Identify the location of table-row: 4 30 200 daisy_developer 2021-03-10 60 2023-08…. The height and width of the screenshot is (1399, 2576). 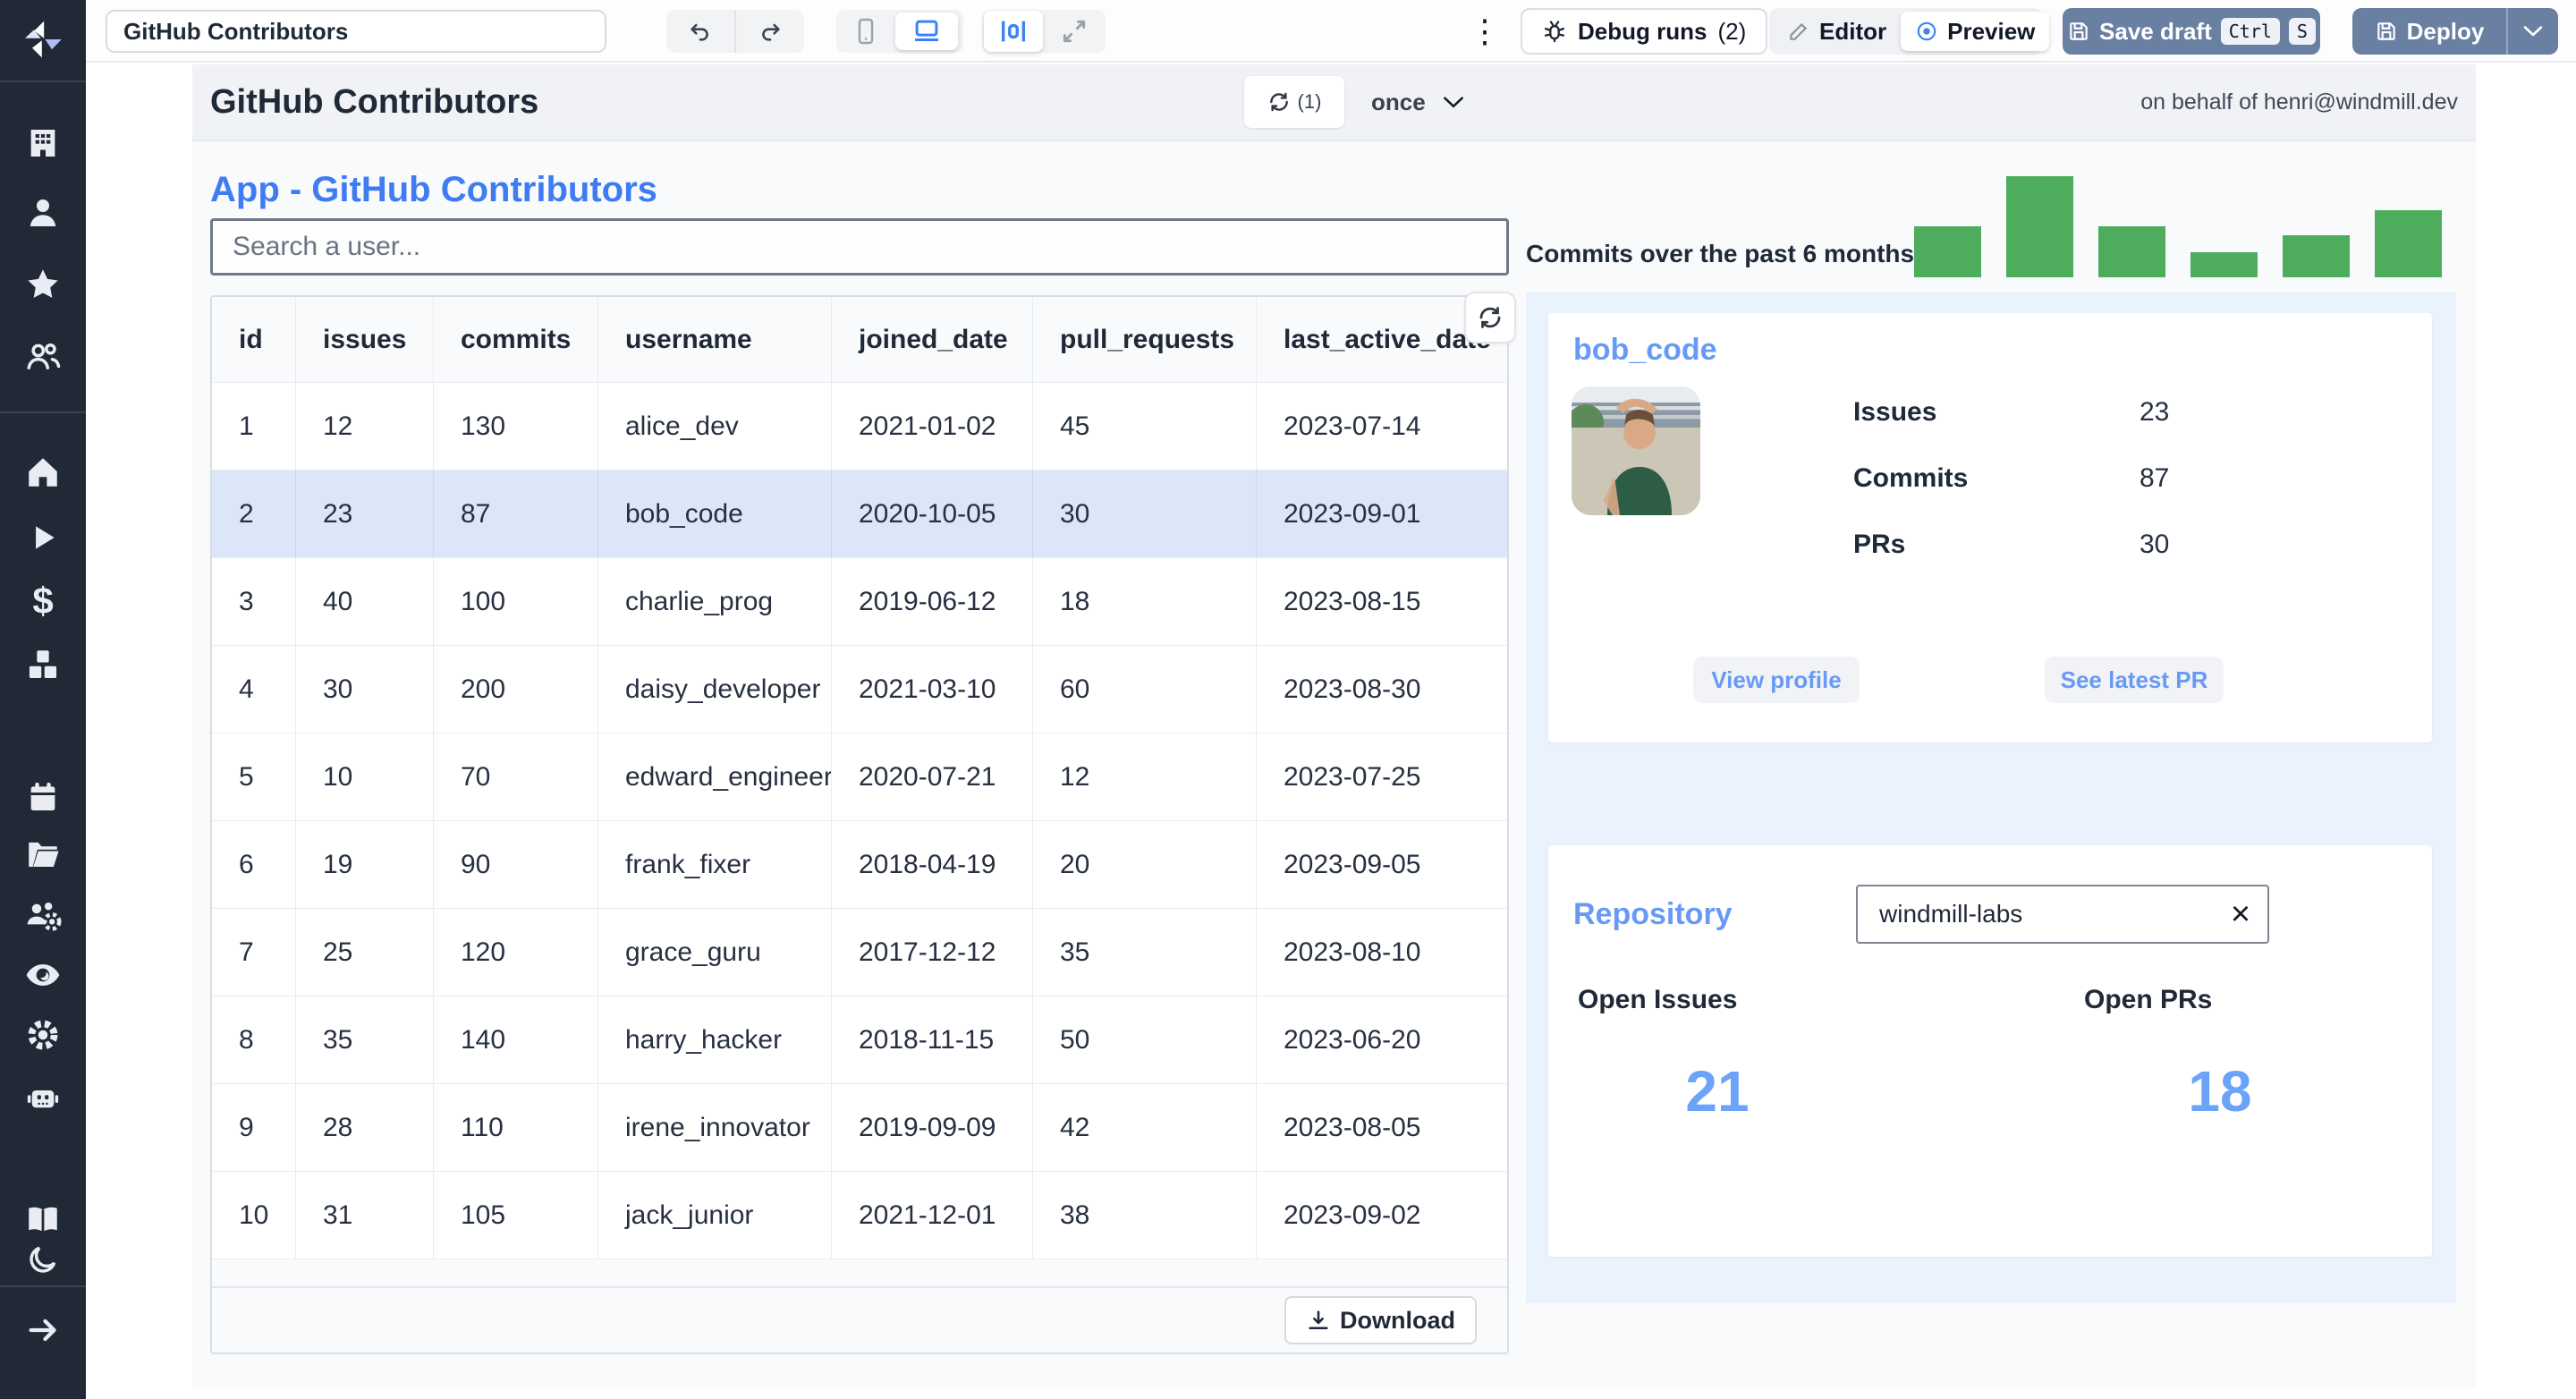
(859, 689).